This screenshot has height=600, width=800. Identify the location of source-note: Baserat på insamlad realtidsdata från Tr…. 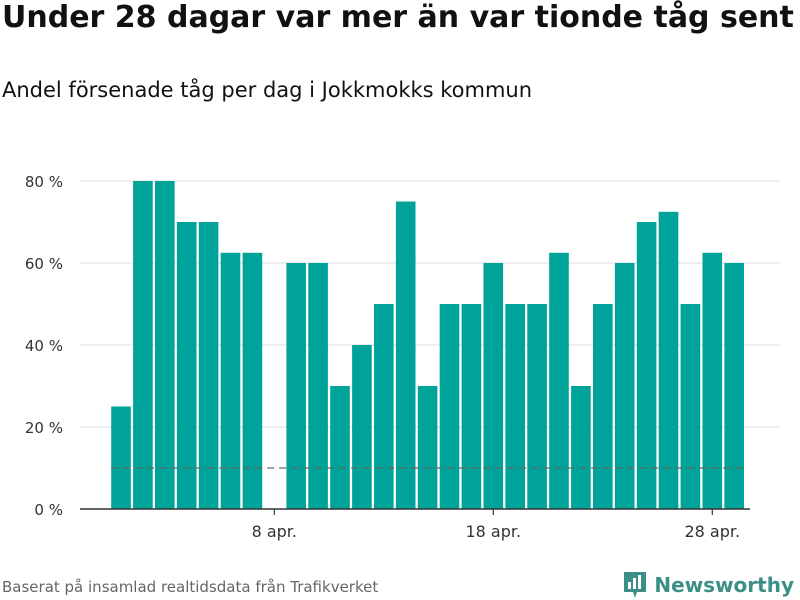
(190, 587).